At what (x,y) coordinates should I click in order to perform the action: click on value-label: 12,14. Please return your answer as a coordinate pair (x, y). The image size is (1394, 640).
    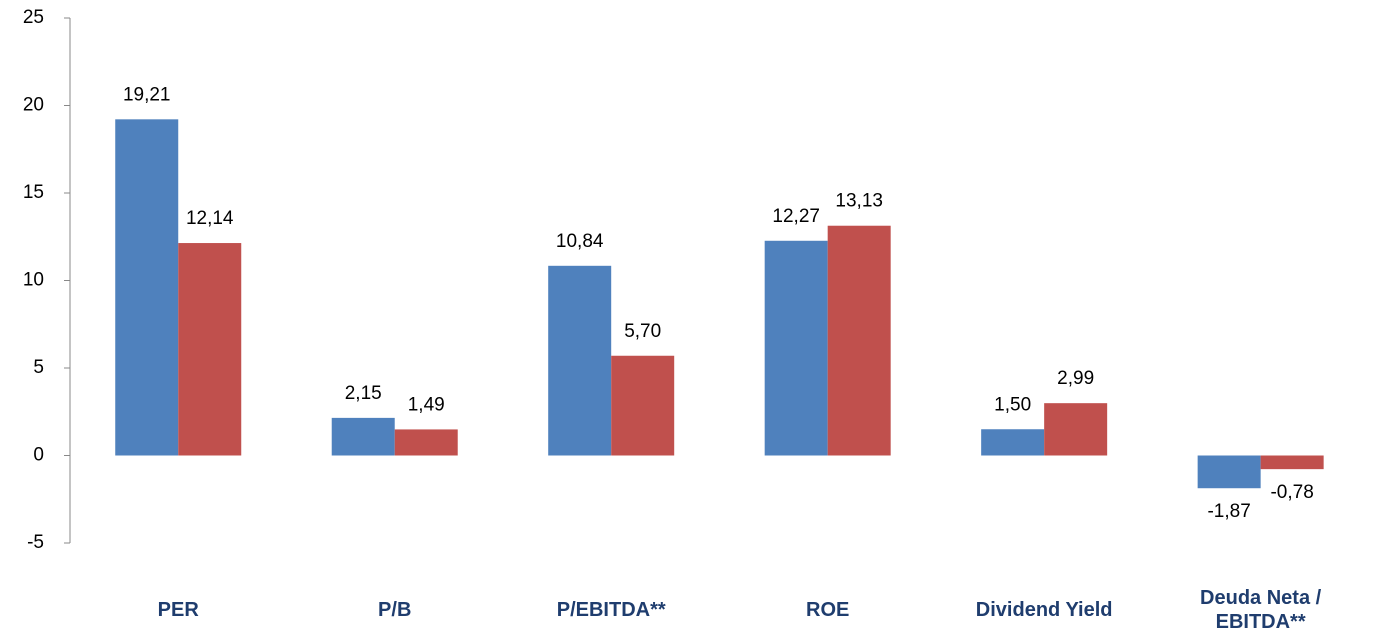
    Looking at the image, I should click on (210, 218).